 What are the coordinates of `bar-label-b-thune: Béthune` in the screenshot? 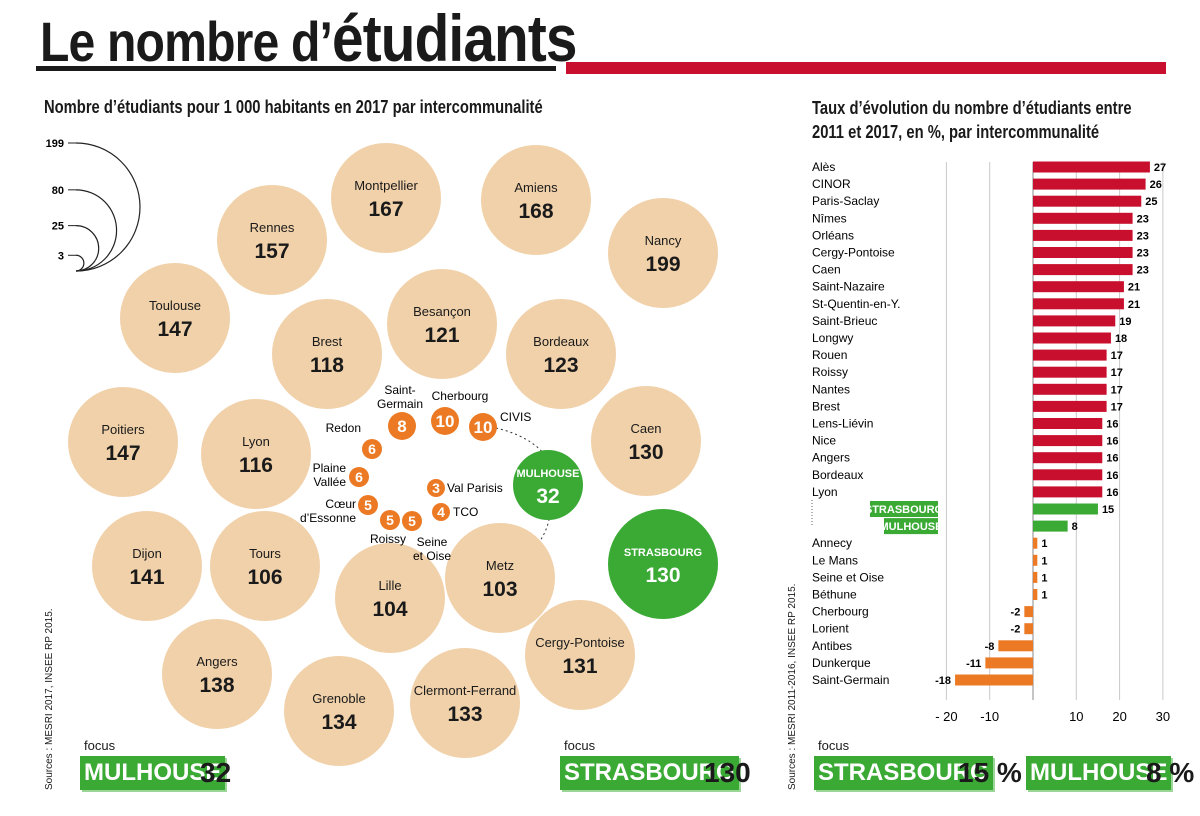 It's located at (834, 595).